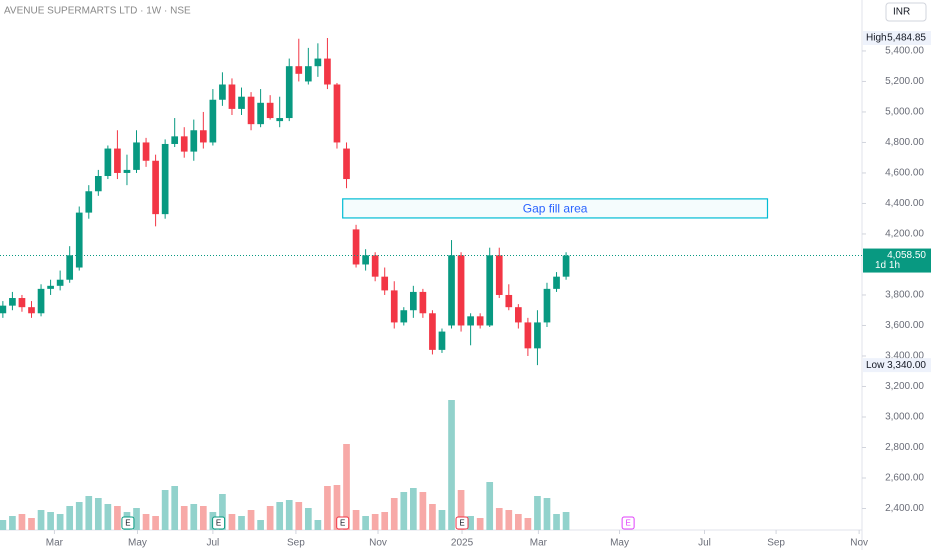  I want to click on y-tick-label: 3,000.00, so click(904, 417).